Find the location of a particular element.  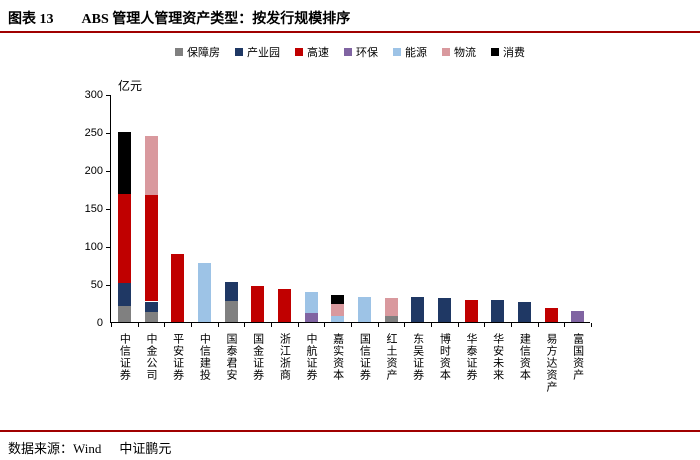

y-tick-label: 150 is located at coordinates (93, 209).